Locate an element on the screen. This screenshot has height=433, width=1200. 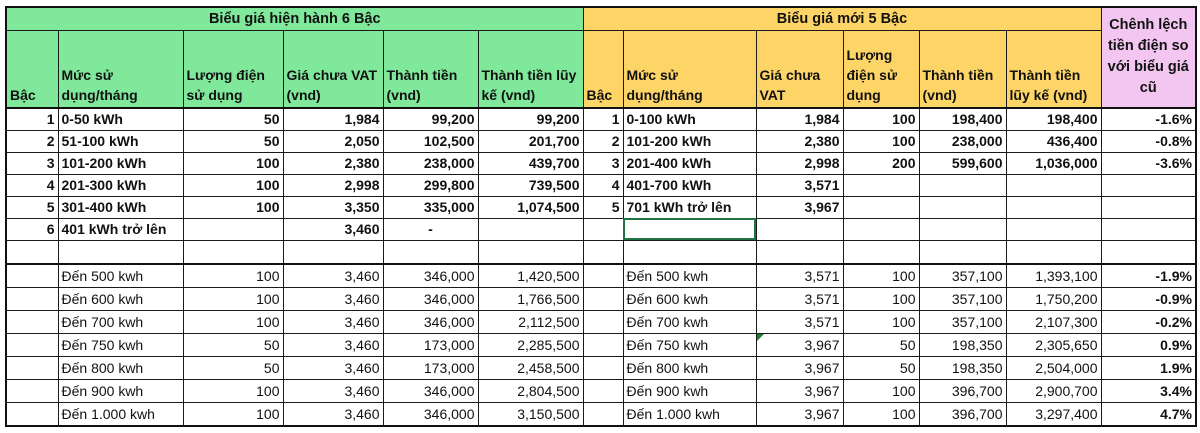
old-tier-cell: 6 is located at coordinates (32, 229).